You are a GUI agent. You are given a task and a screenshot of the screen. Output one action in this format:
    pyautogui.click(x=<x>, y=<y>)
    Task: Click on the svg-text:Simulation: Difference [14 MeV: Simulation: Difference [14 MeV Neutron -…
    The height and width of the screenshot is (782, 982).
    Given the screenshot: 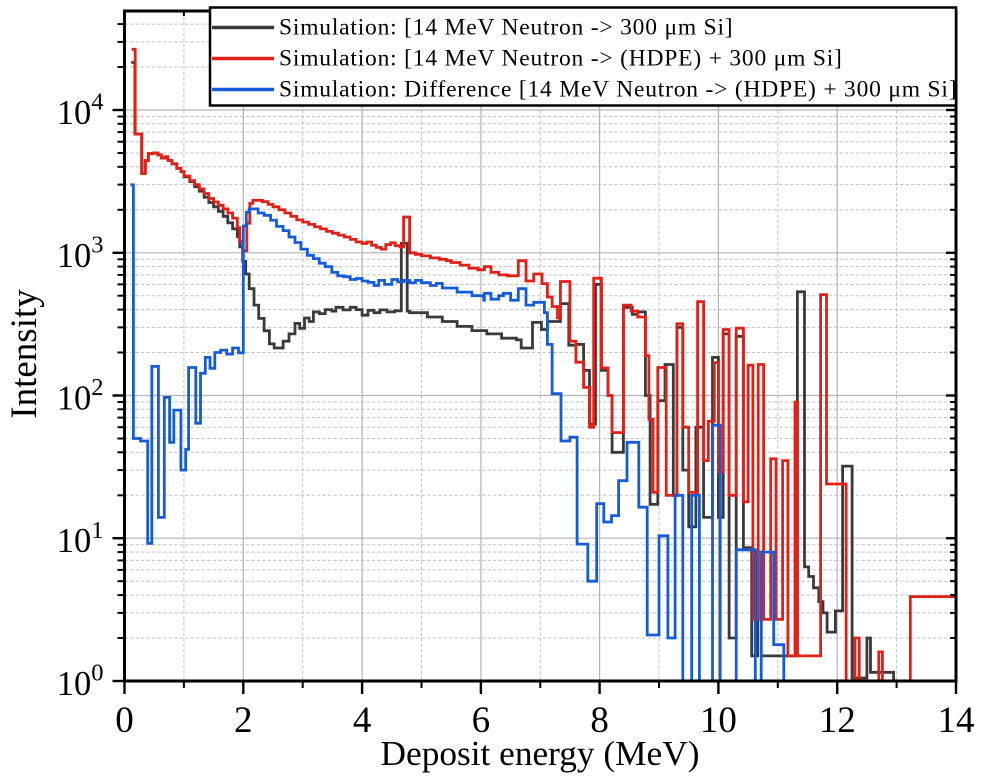 What is the action you would take?
    pyautogui.click(x=618, y=90)
    